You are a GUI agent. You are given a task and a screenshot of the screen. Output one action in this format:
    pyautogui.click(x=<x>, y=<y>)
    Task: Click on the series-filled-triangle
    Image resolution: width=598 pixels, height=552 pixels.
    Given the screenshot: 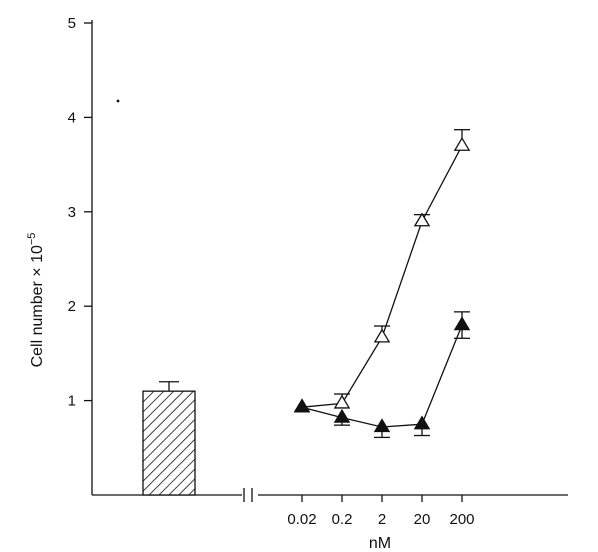 What is the action you would take?
    pyautogui.click(x=382, y=375)
    